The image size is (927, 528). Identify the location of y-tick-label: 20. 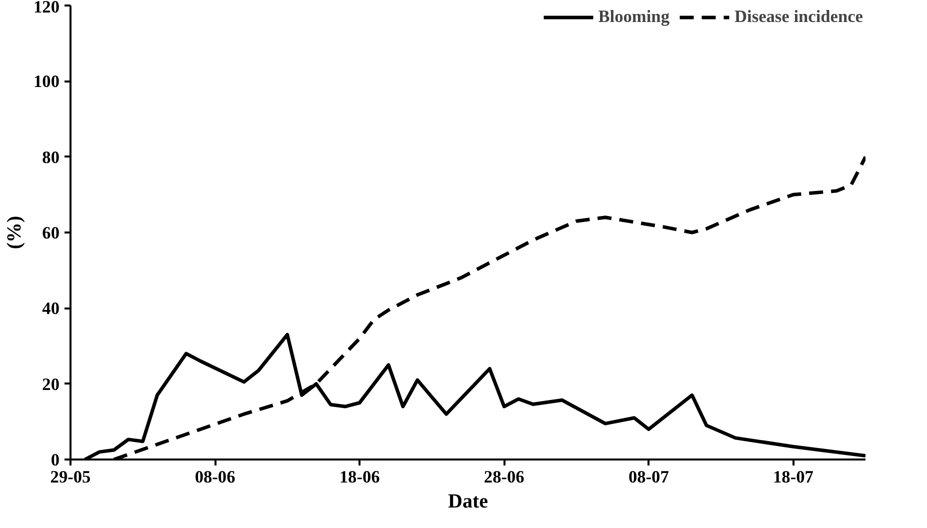
(51, 384).